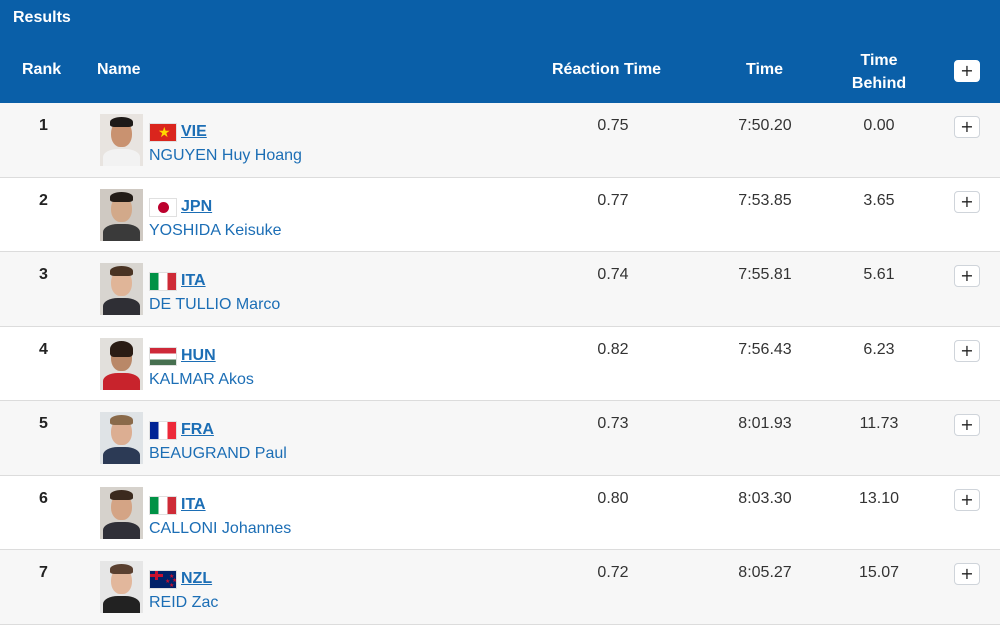 The image size is (1000, 625). What do you see at coordinates (198, 355) in the screenshot?
I see `nationality-link: HUN` at bounding box center [198, 355].